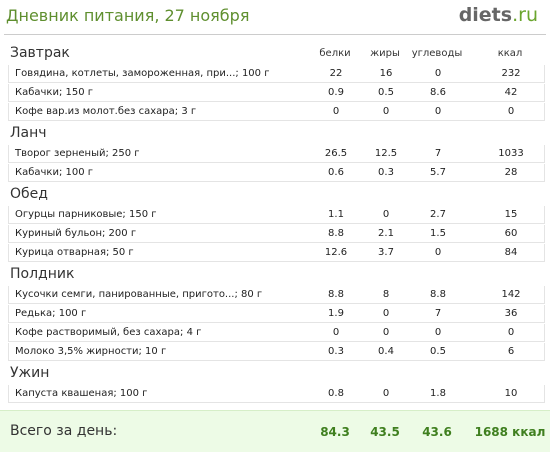 The width and height of the screenshot is (550, 452). What do you see at coordinates (386, 233) in the screenshot?
I see `nutrient-value: 2.1` at bounding box center [386, 233].